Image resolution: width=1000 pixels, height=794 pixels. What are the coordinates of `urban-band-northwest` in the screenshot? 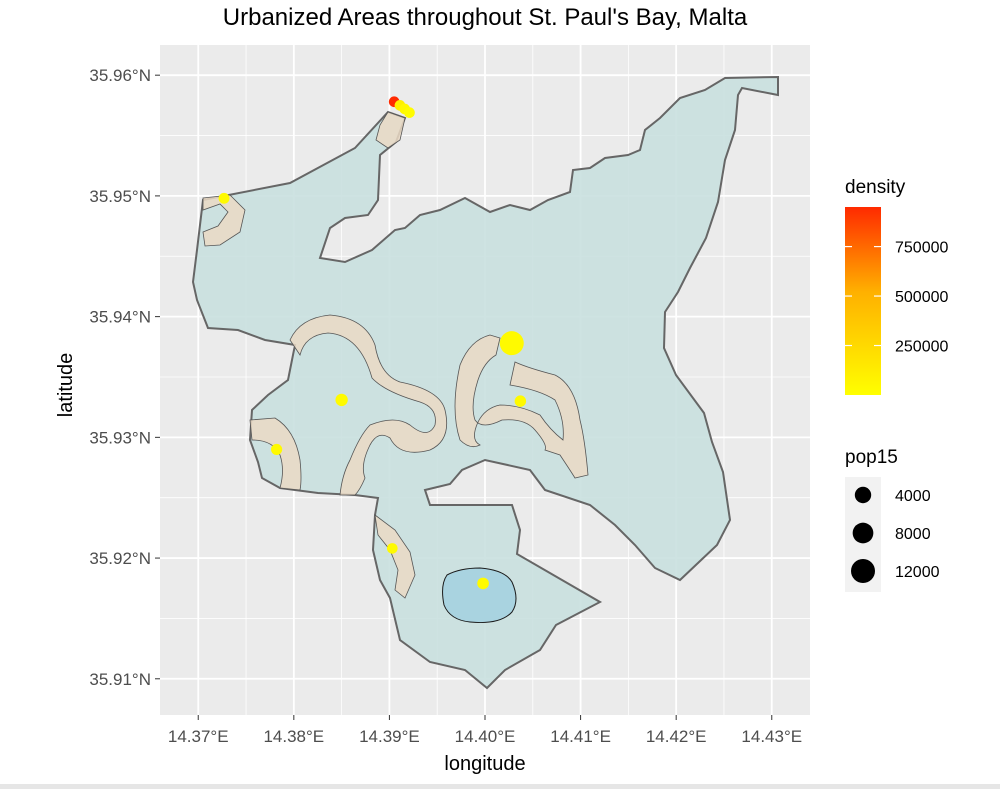 It's located at (224, 220).